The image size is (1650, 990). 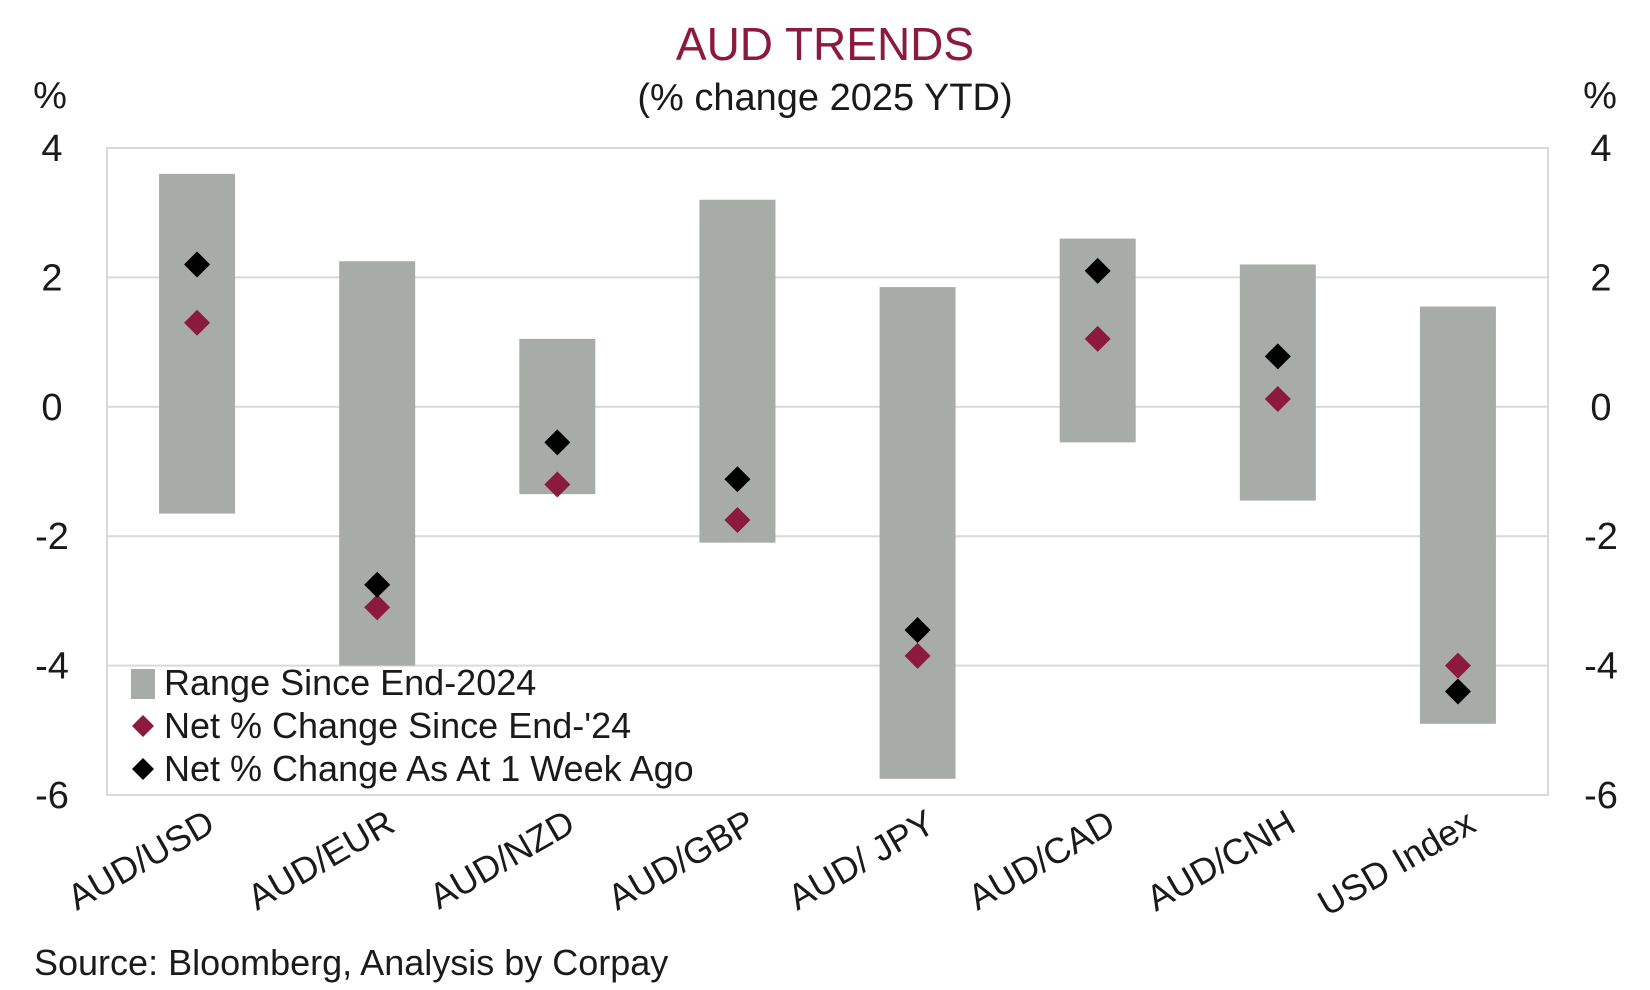 What do you see at coordinates (320, 859) in the screenshot?
I see `x-category-label: AUD/EUR` at bounding box center [320, 859].